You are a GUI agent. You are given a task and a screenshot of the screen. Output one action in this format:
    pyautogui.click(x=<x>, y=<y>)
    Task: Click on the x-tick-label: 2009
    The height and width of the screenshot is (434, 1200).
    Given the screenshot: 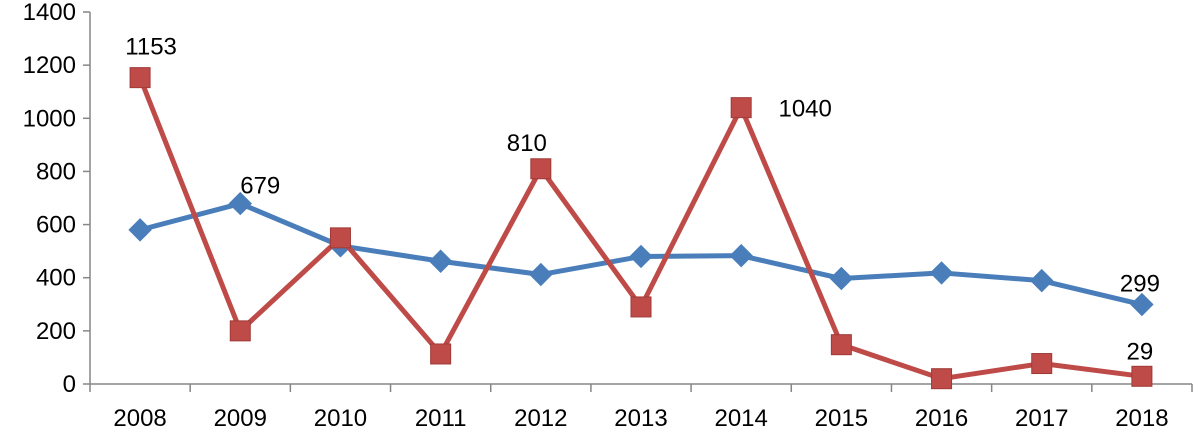 What is the action you would take?
    pyautogui.click(x=240, y=418)
    